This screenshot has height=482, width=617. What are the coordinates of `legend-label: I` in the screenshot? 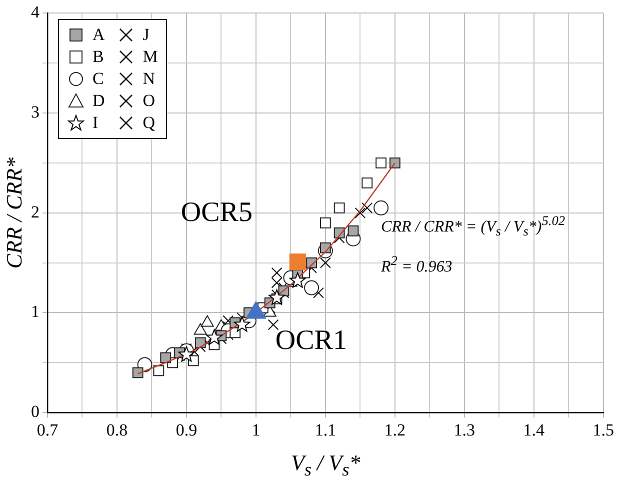 It's located at (95, 123).